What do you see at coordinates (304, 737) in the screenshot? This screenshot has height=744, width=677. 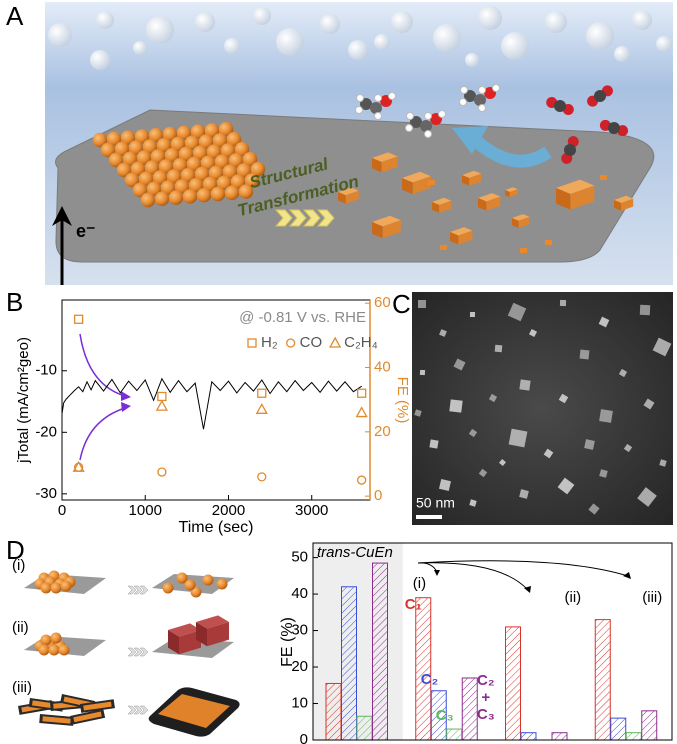 I see `y-tick-label: 0` at bounding box center [304, 737].